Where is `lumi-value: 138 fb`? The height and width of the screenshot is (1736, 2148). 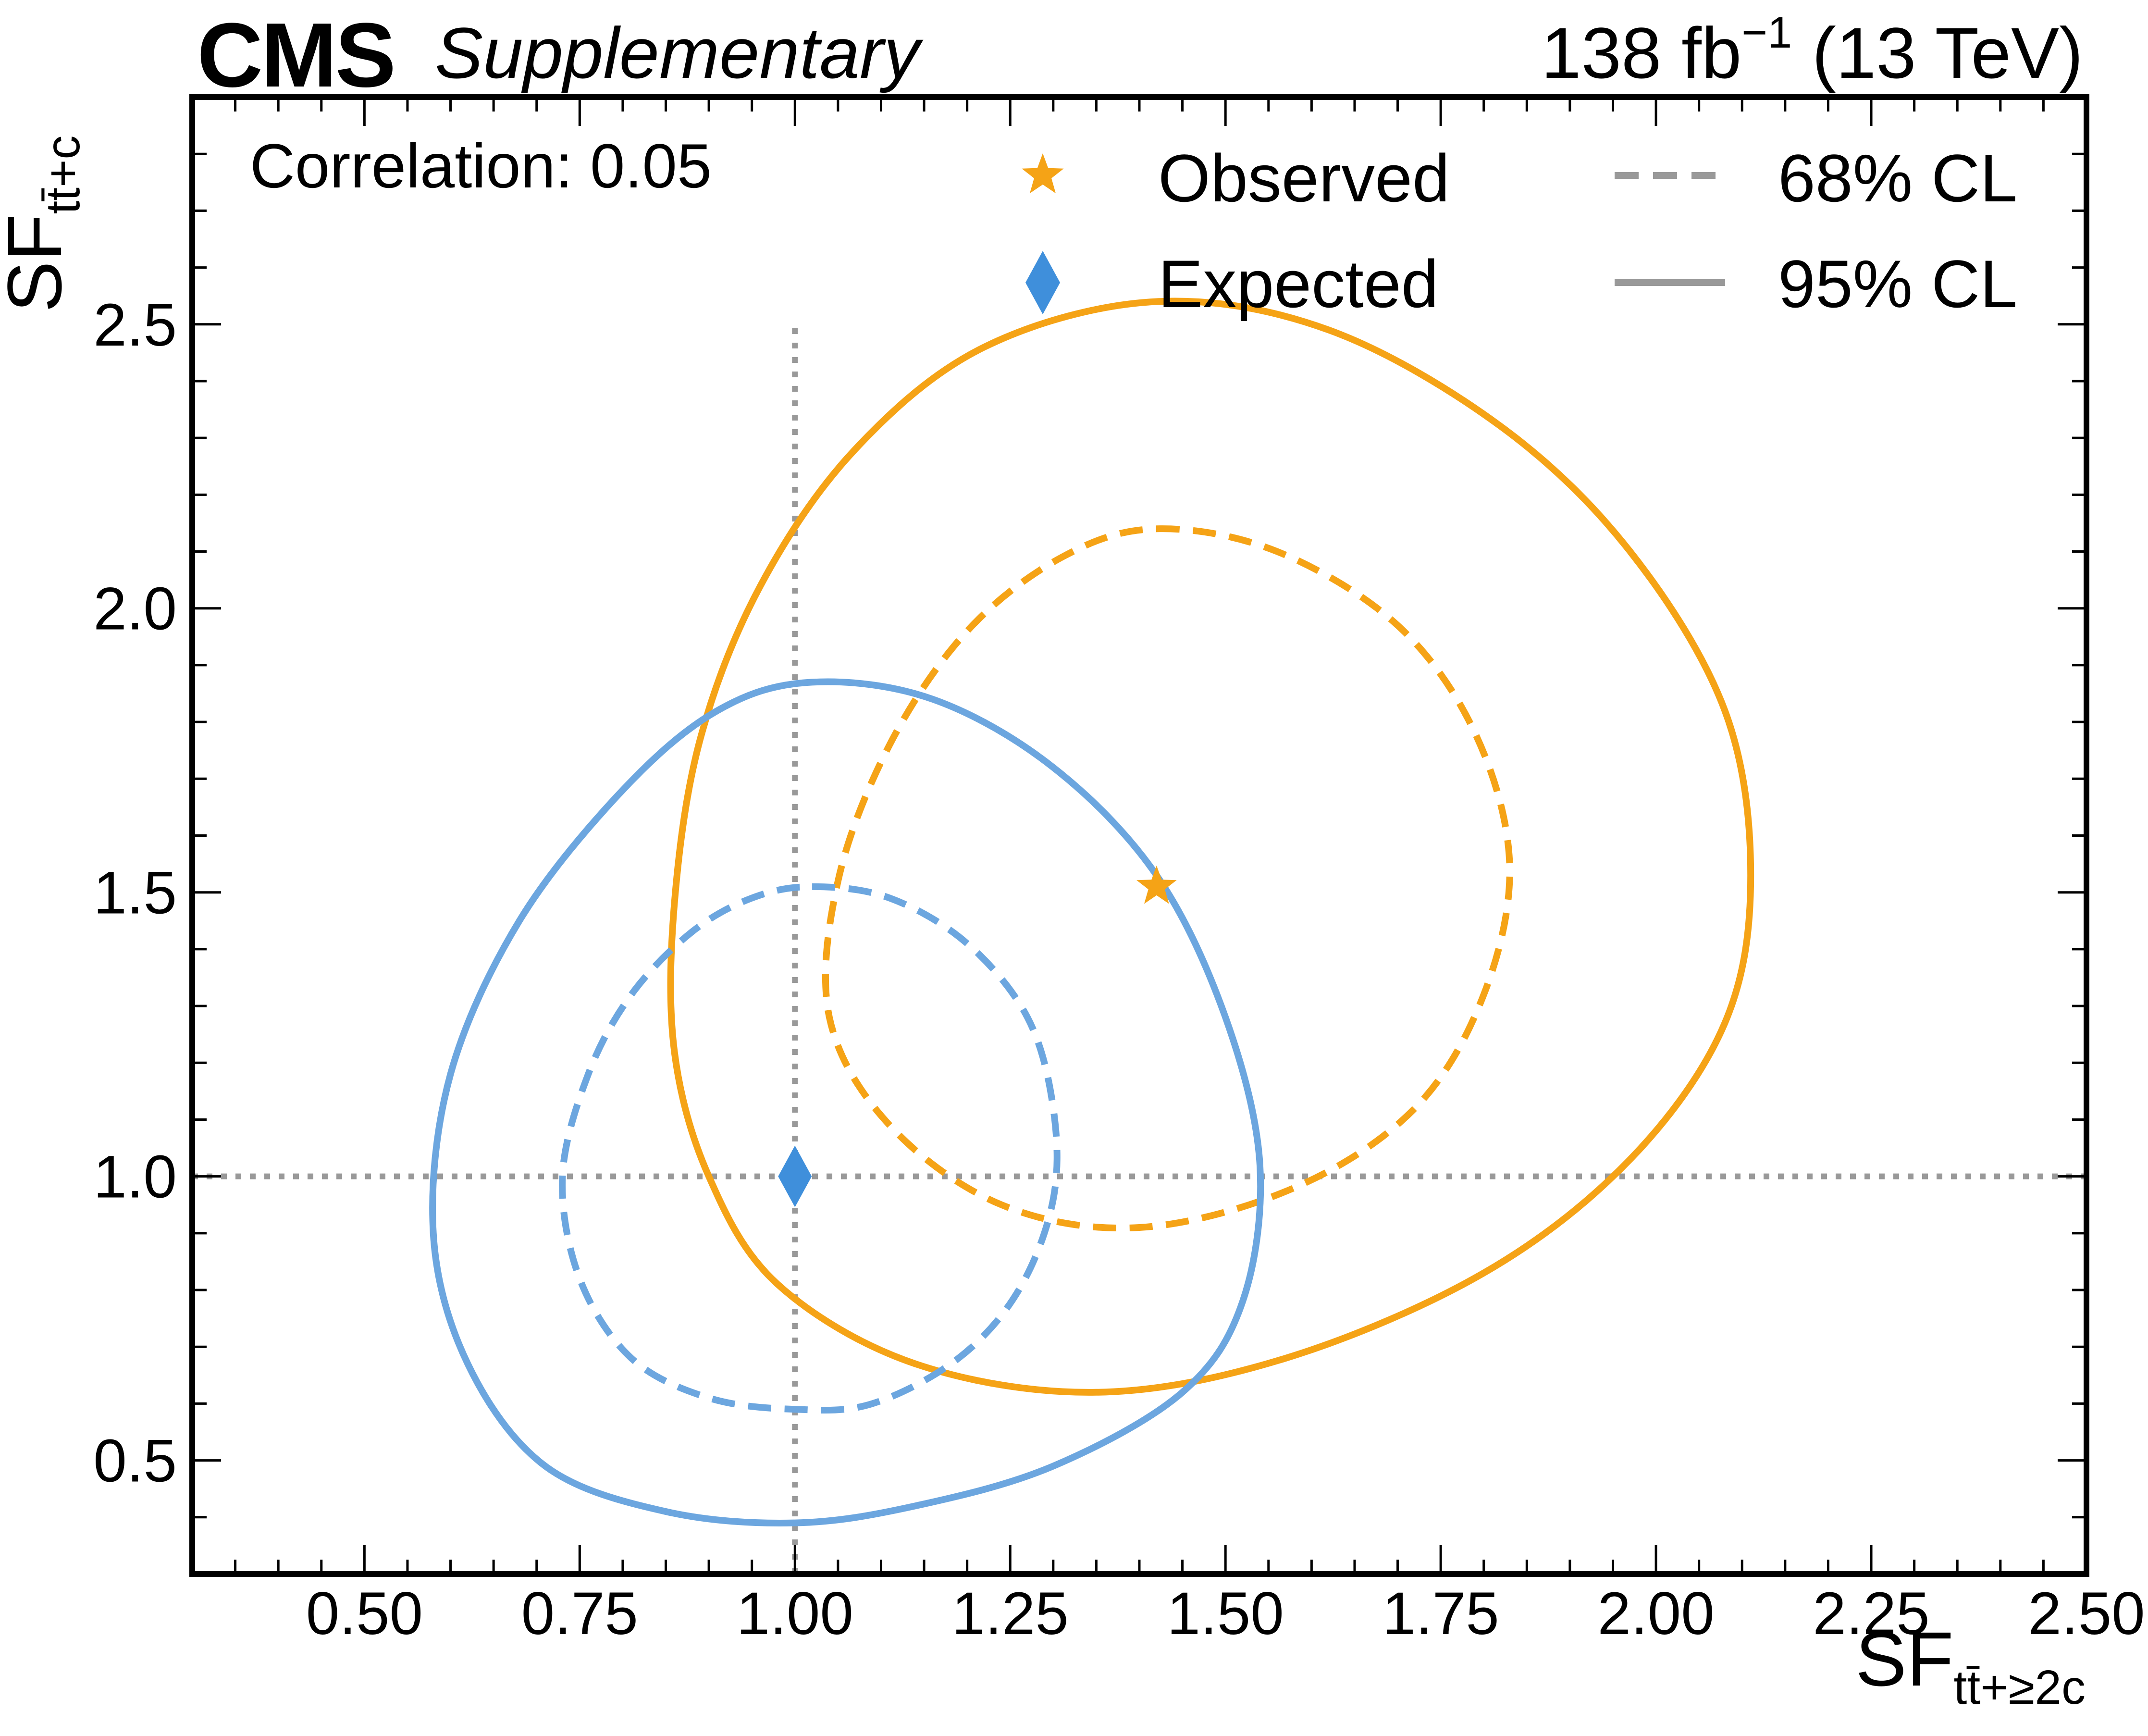
lumi-value: 138 fb is located at coordinates (1641, 52).